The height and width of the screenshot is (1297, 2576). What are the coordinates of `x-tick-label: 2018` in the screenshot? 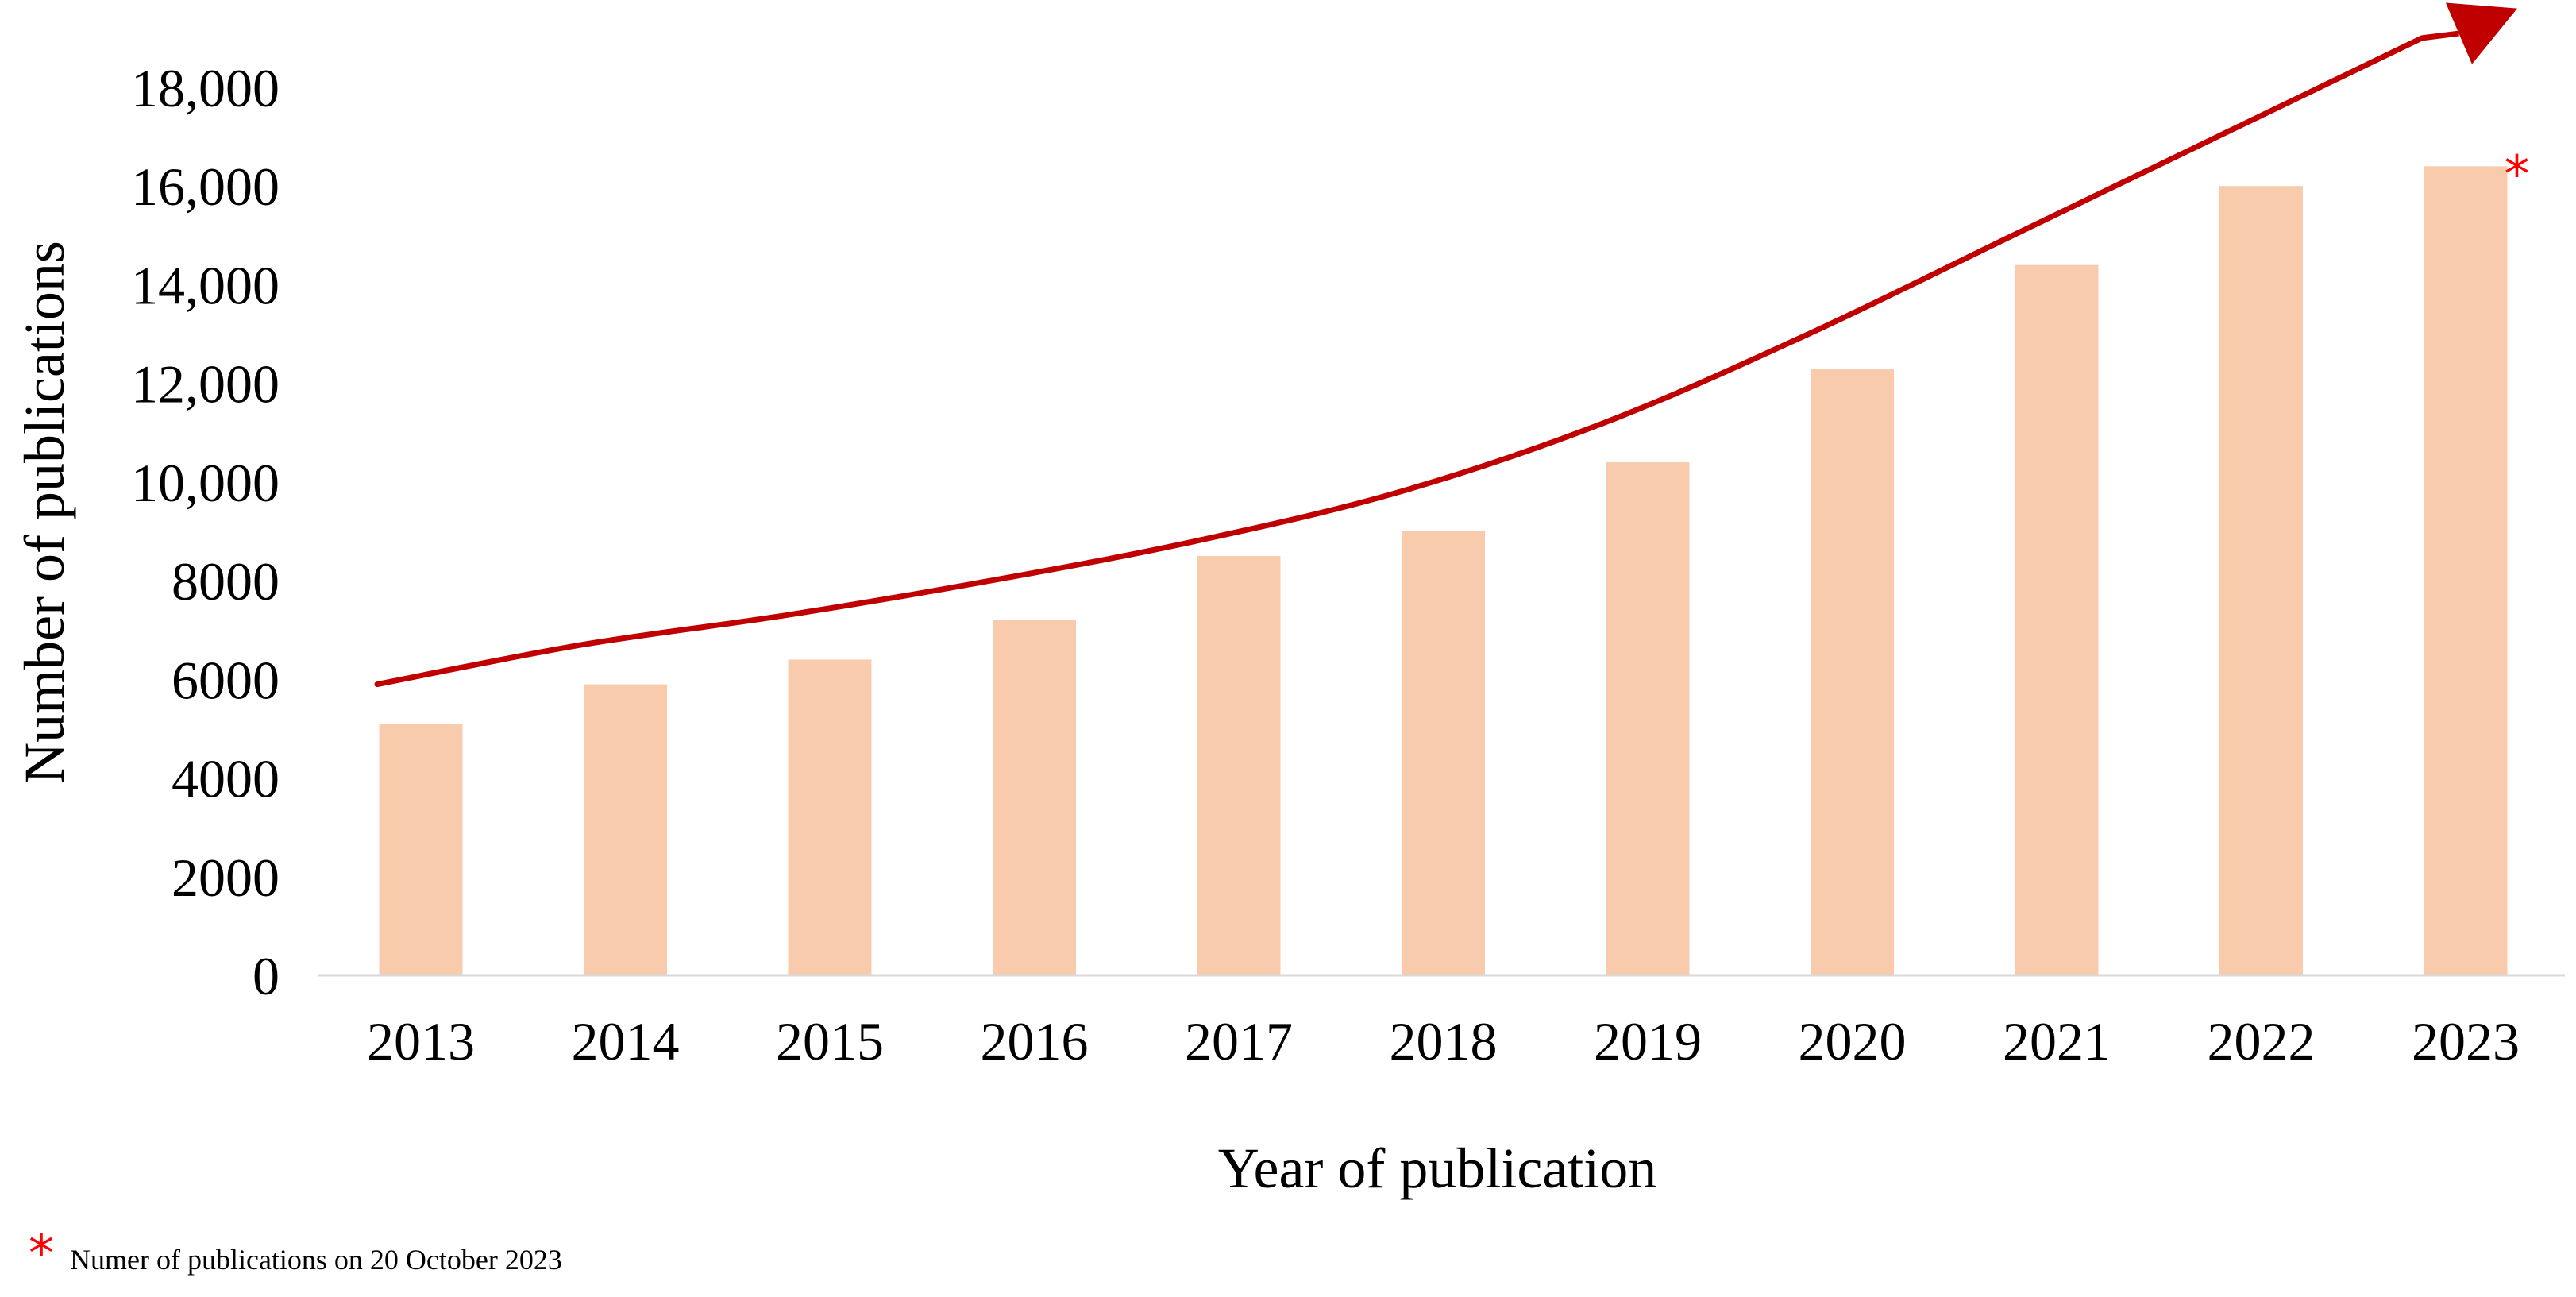 It's located at (1444, 1041).